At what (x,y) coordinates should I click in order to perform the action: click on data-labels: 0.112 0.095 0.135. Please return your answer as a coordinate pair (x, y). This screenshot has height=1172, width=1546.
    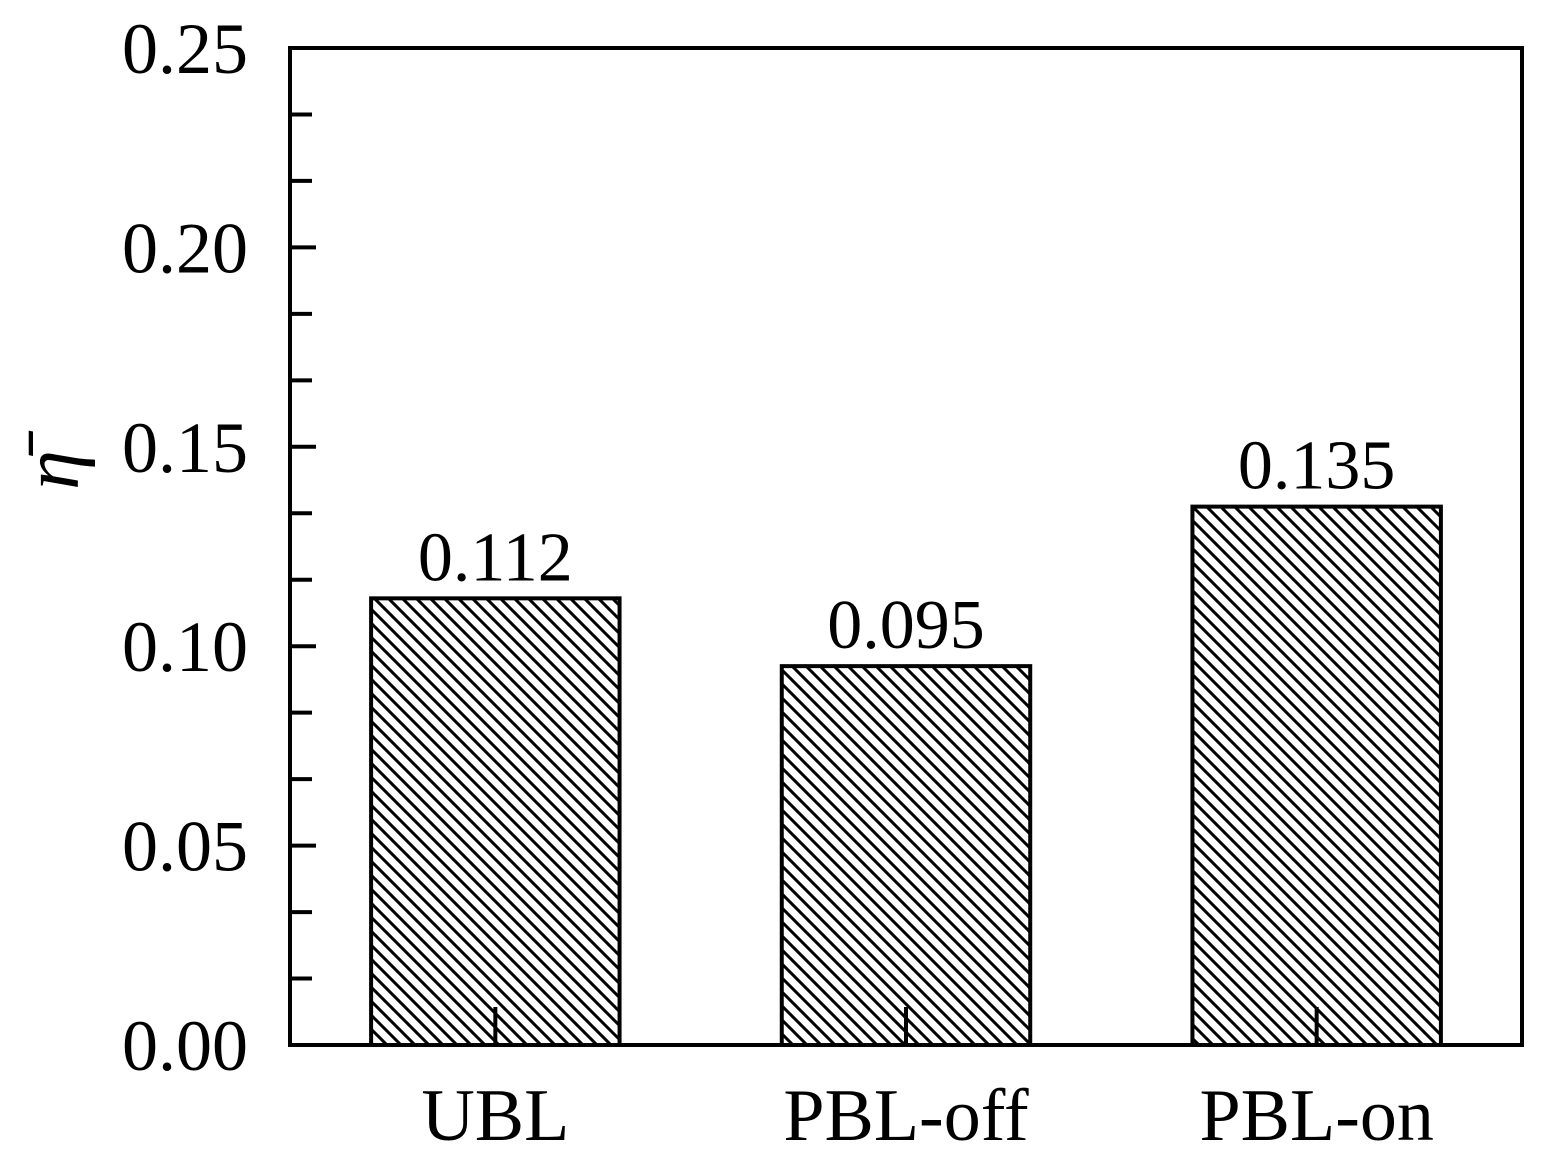
    Looking at the image, I should click on (907, 546).